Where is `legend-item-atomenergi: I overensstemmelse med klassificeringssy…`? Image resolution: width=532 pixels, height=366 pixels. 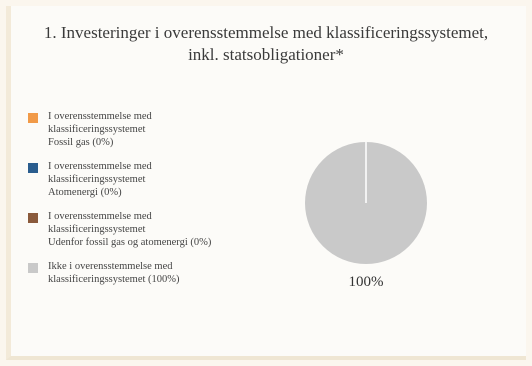
legend-item-atomenergi: I overensstemmelse med klassificeringssy… is located at coordinates (163, 179).